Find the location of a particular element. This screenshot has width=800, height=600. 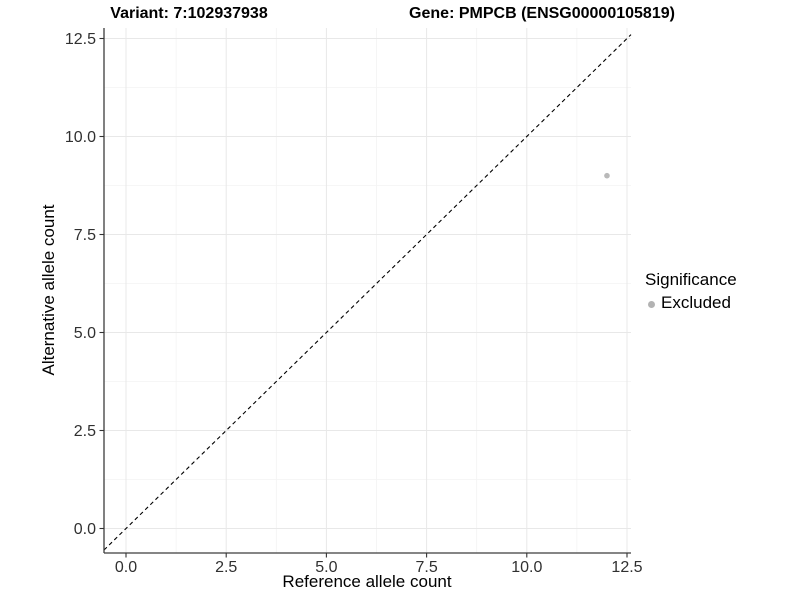

x-tick-label: 5.0 is located at coordinates (326, 567).